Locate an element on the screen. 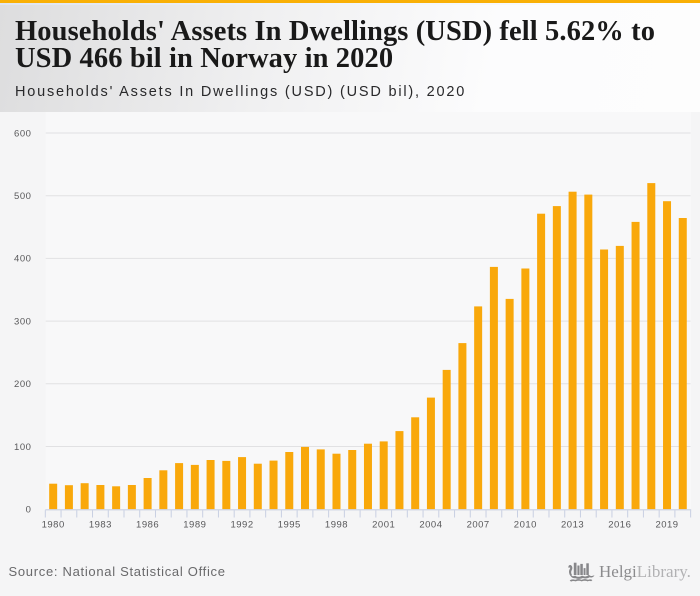 The image size is (700, 596). svg-text: 500 is located at coordinates (22, 196).